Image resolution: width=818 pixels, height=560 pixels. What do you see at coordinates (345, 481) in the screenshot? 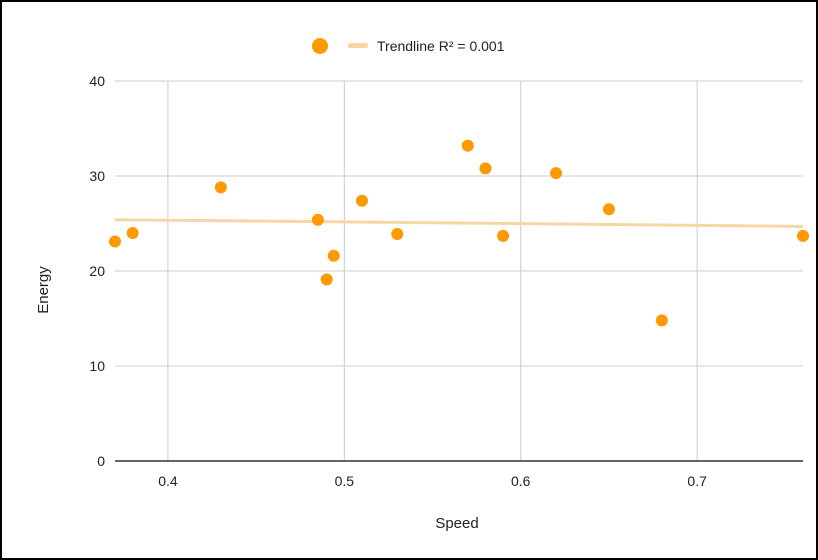
I see `x-tick-label: 0.5` at bounding box center [345, 481].